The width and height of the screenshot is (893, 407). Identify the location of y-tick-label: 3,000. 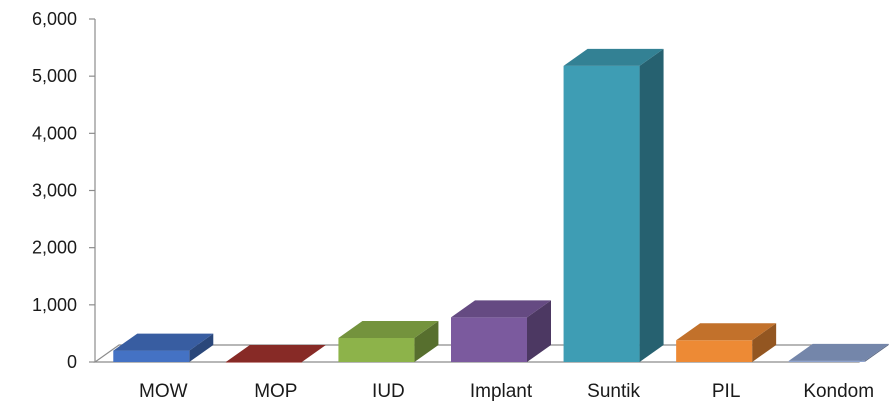
(54, 191).